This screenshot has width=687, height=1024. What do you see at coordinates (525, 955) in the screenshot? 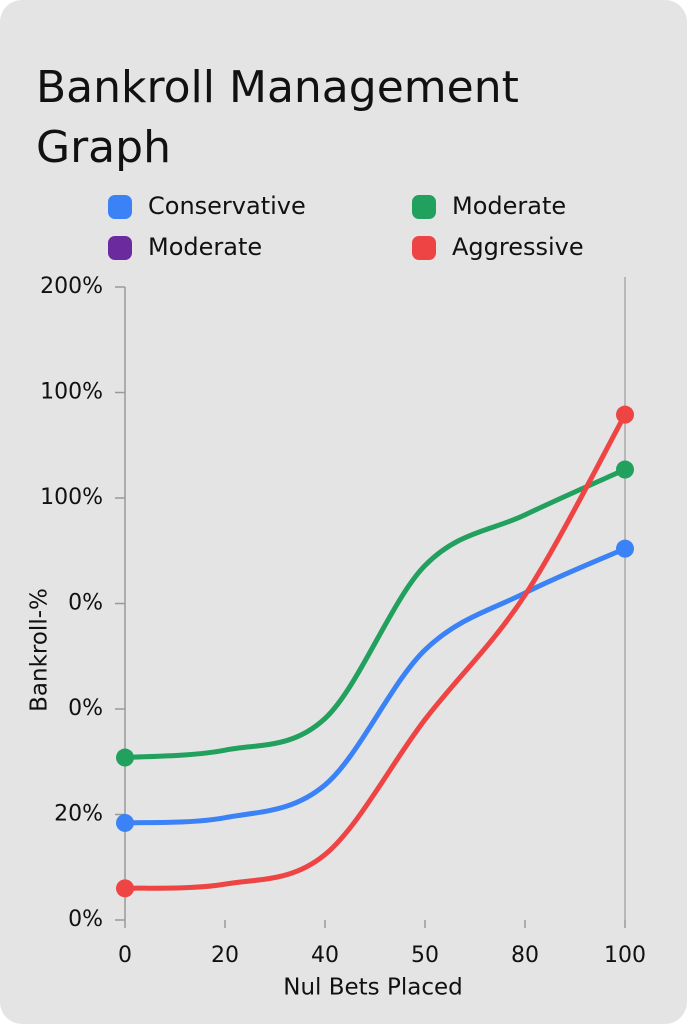
I see `x-tick-label: 80` at bounding box center [525, 955].